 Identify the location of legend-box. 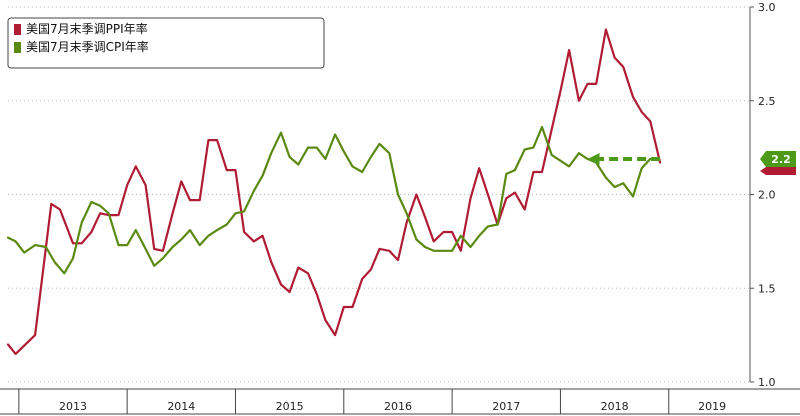
(166, 43).